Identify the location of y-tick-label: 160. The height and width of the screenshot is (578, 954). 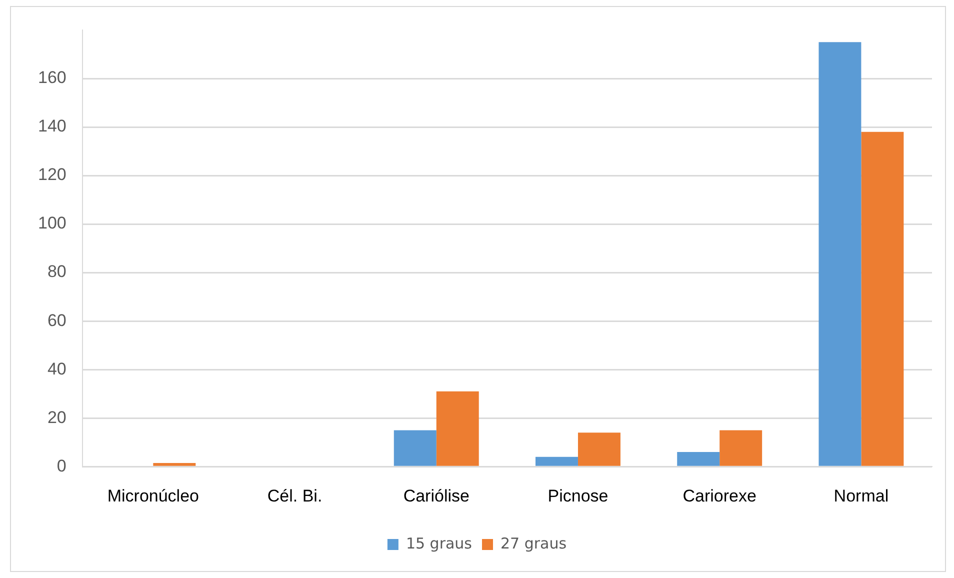
(52, 78).